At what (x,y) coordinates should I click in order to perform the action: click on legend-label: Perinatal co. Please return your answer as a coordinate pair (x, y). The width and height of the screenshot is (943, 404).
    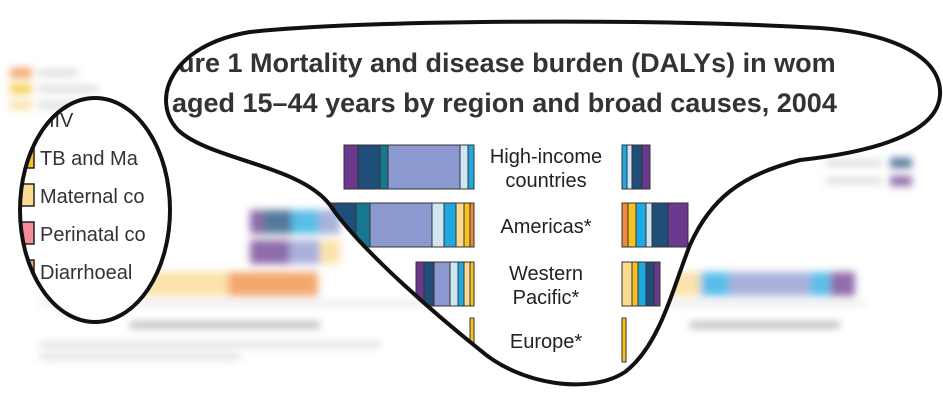
    Looking at the image, I should click on (93, 235).